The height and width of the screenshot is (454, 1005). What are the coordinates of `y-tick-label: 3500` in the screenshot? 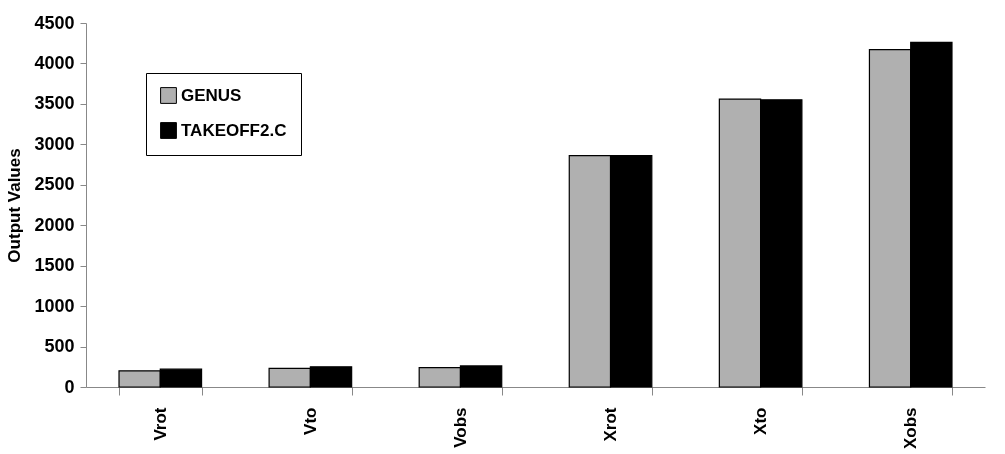 It's located at (54, 103).